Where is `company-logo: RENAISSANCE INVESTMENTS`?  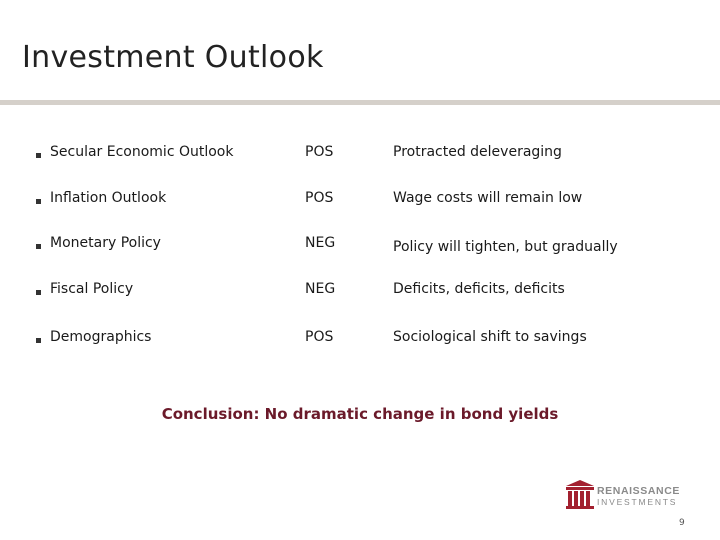 company-logo: RENAISSANCE INVESTMENTS is located at coordinates (628, 495).